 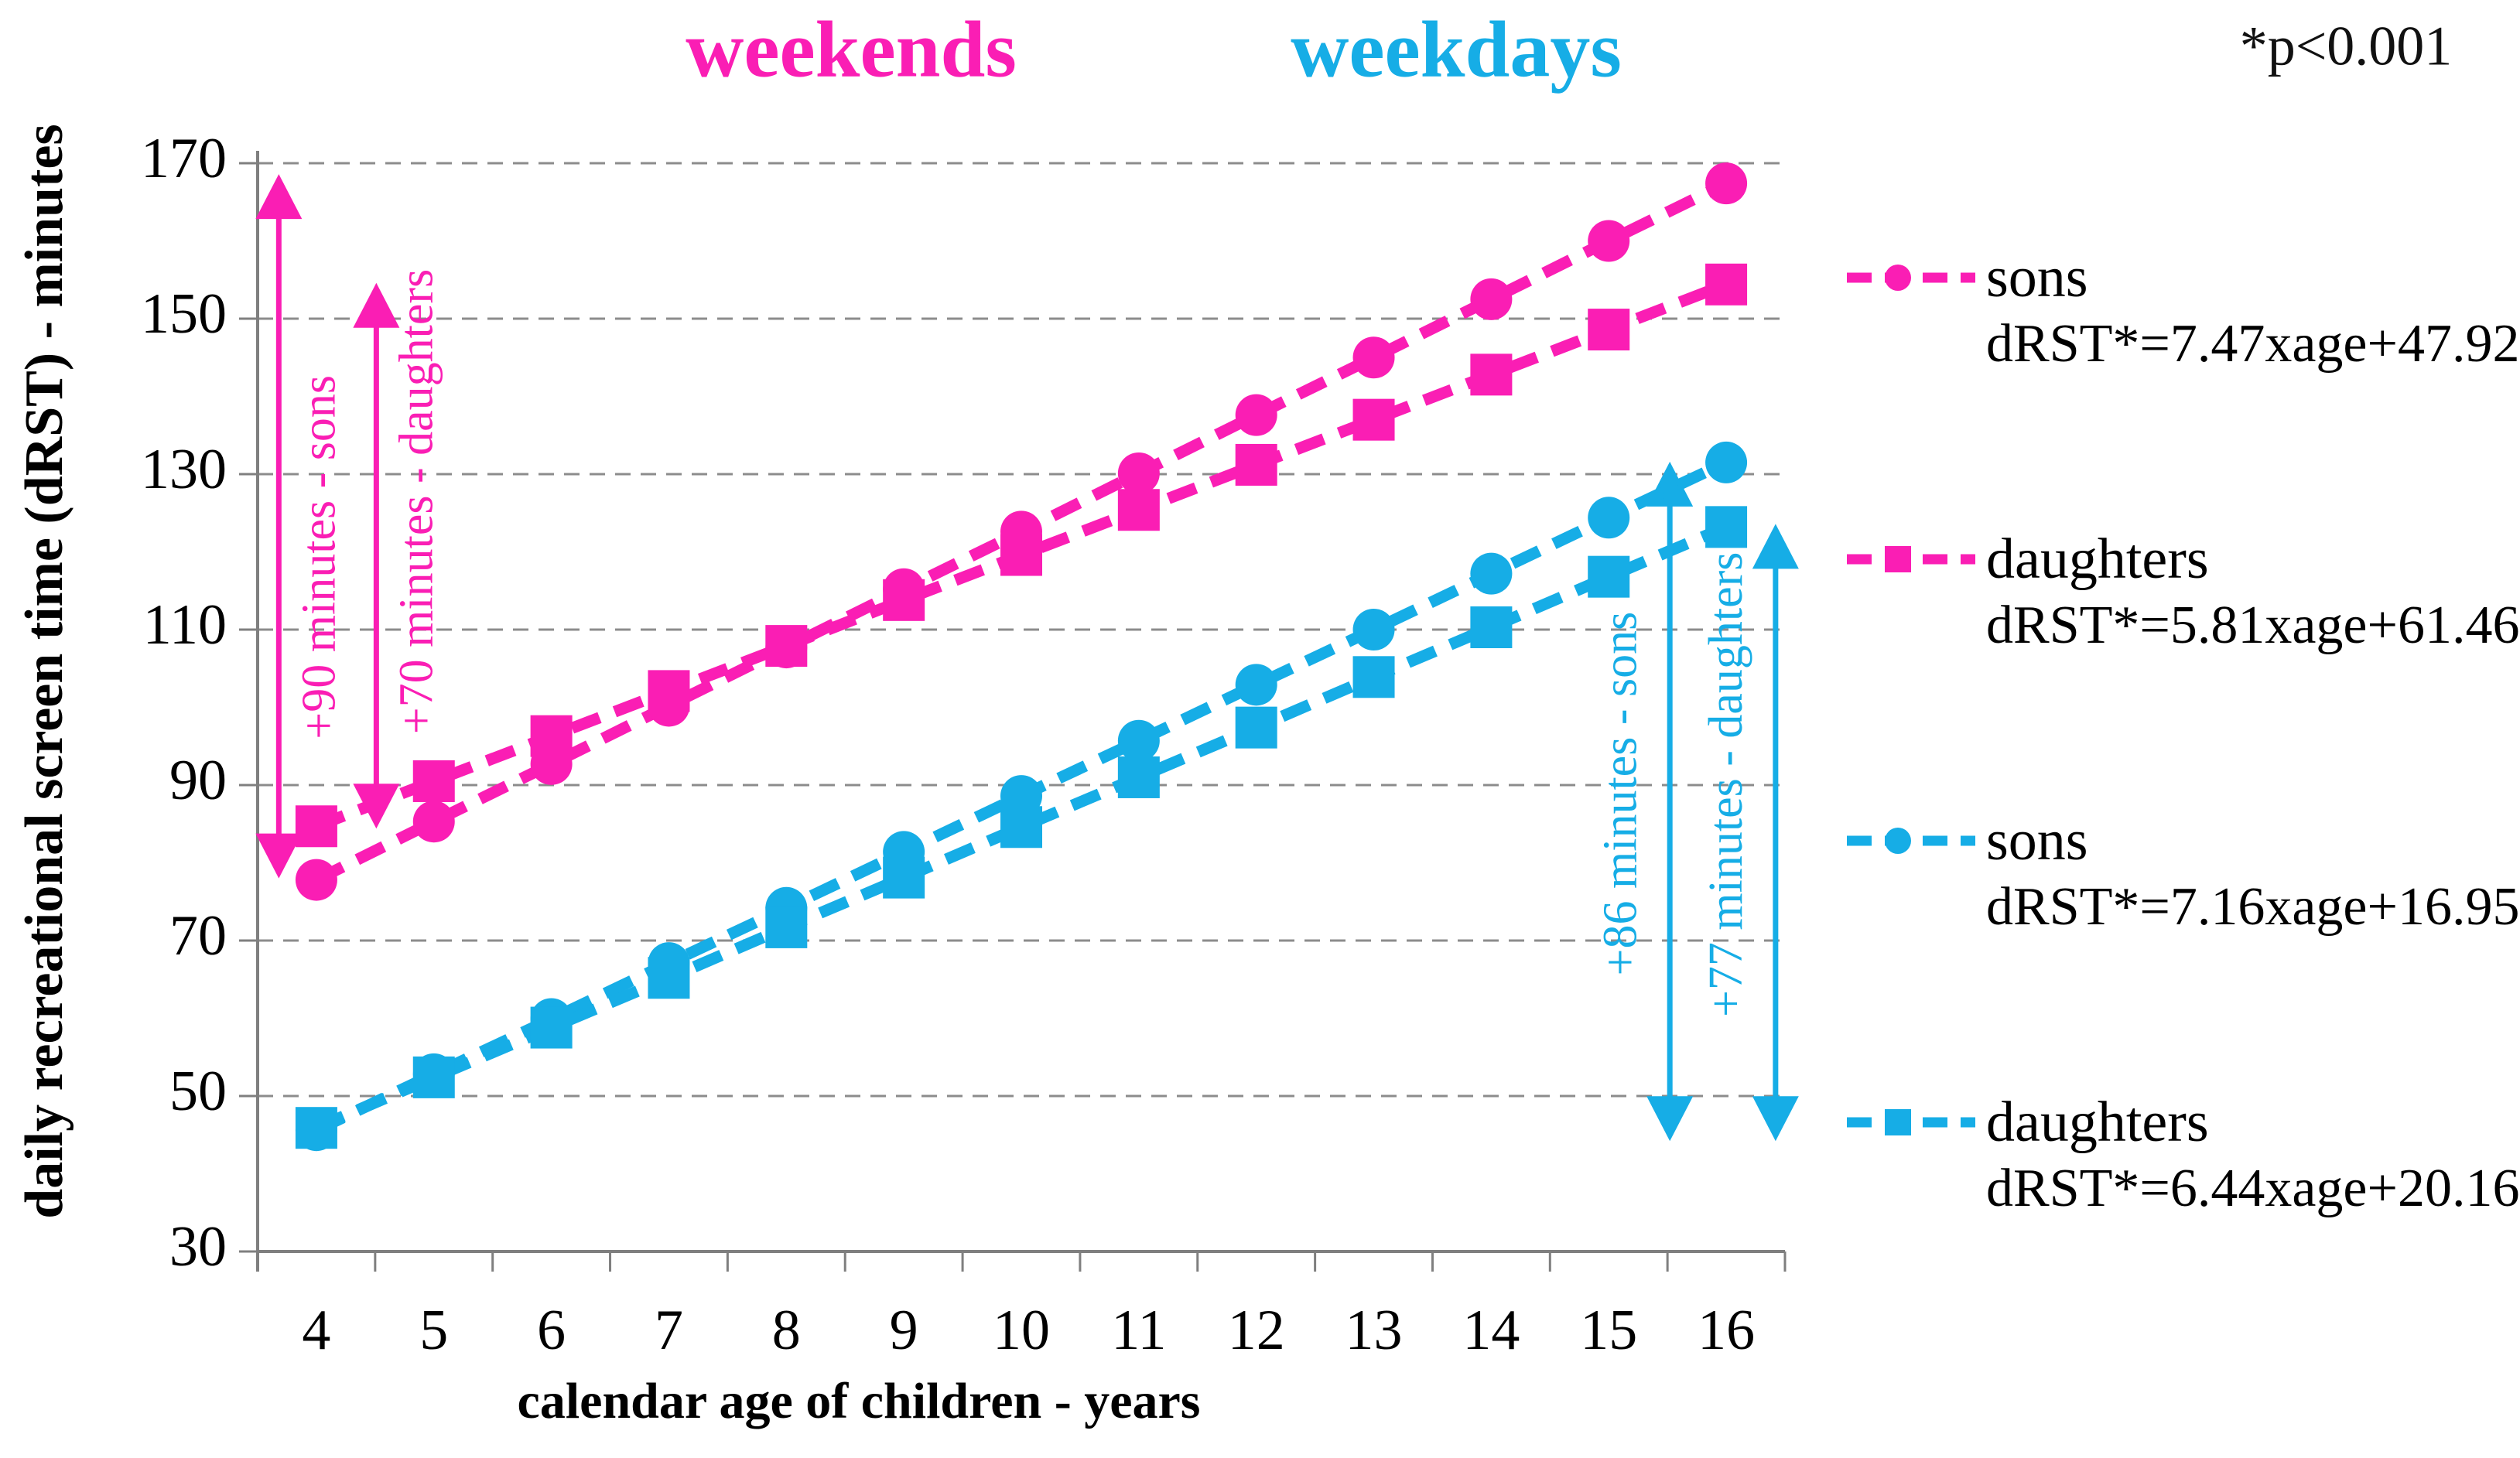 What do you see at coordinates (2182, 873) in the screenshot?
I see `legend-entry-weekdays-sons: sons dRST*=7.16xage+16.95` at bounding box center [2182, 873].